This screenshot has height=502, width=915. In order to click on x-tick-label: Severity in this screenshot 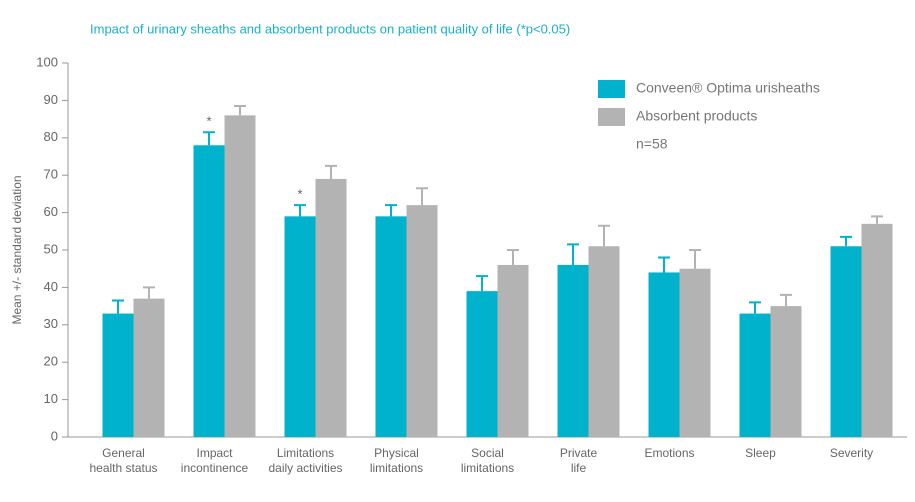, I will do `click(851, 453)`.